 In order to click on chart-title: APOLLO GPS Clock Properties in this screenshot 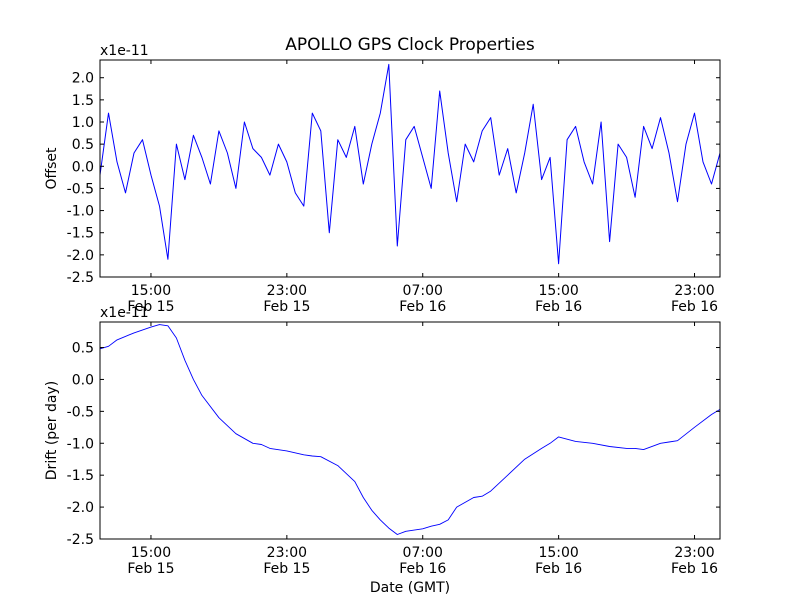, I will do `click(410, 45)`.